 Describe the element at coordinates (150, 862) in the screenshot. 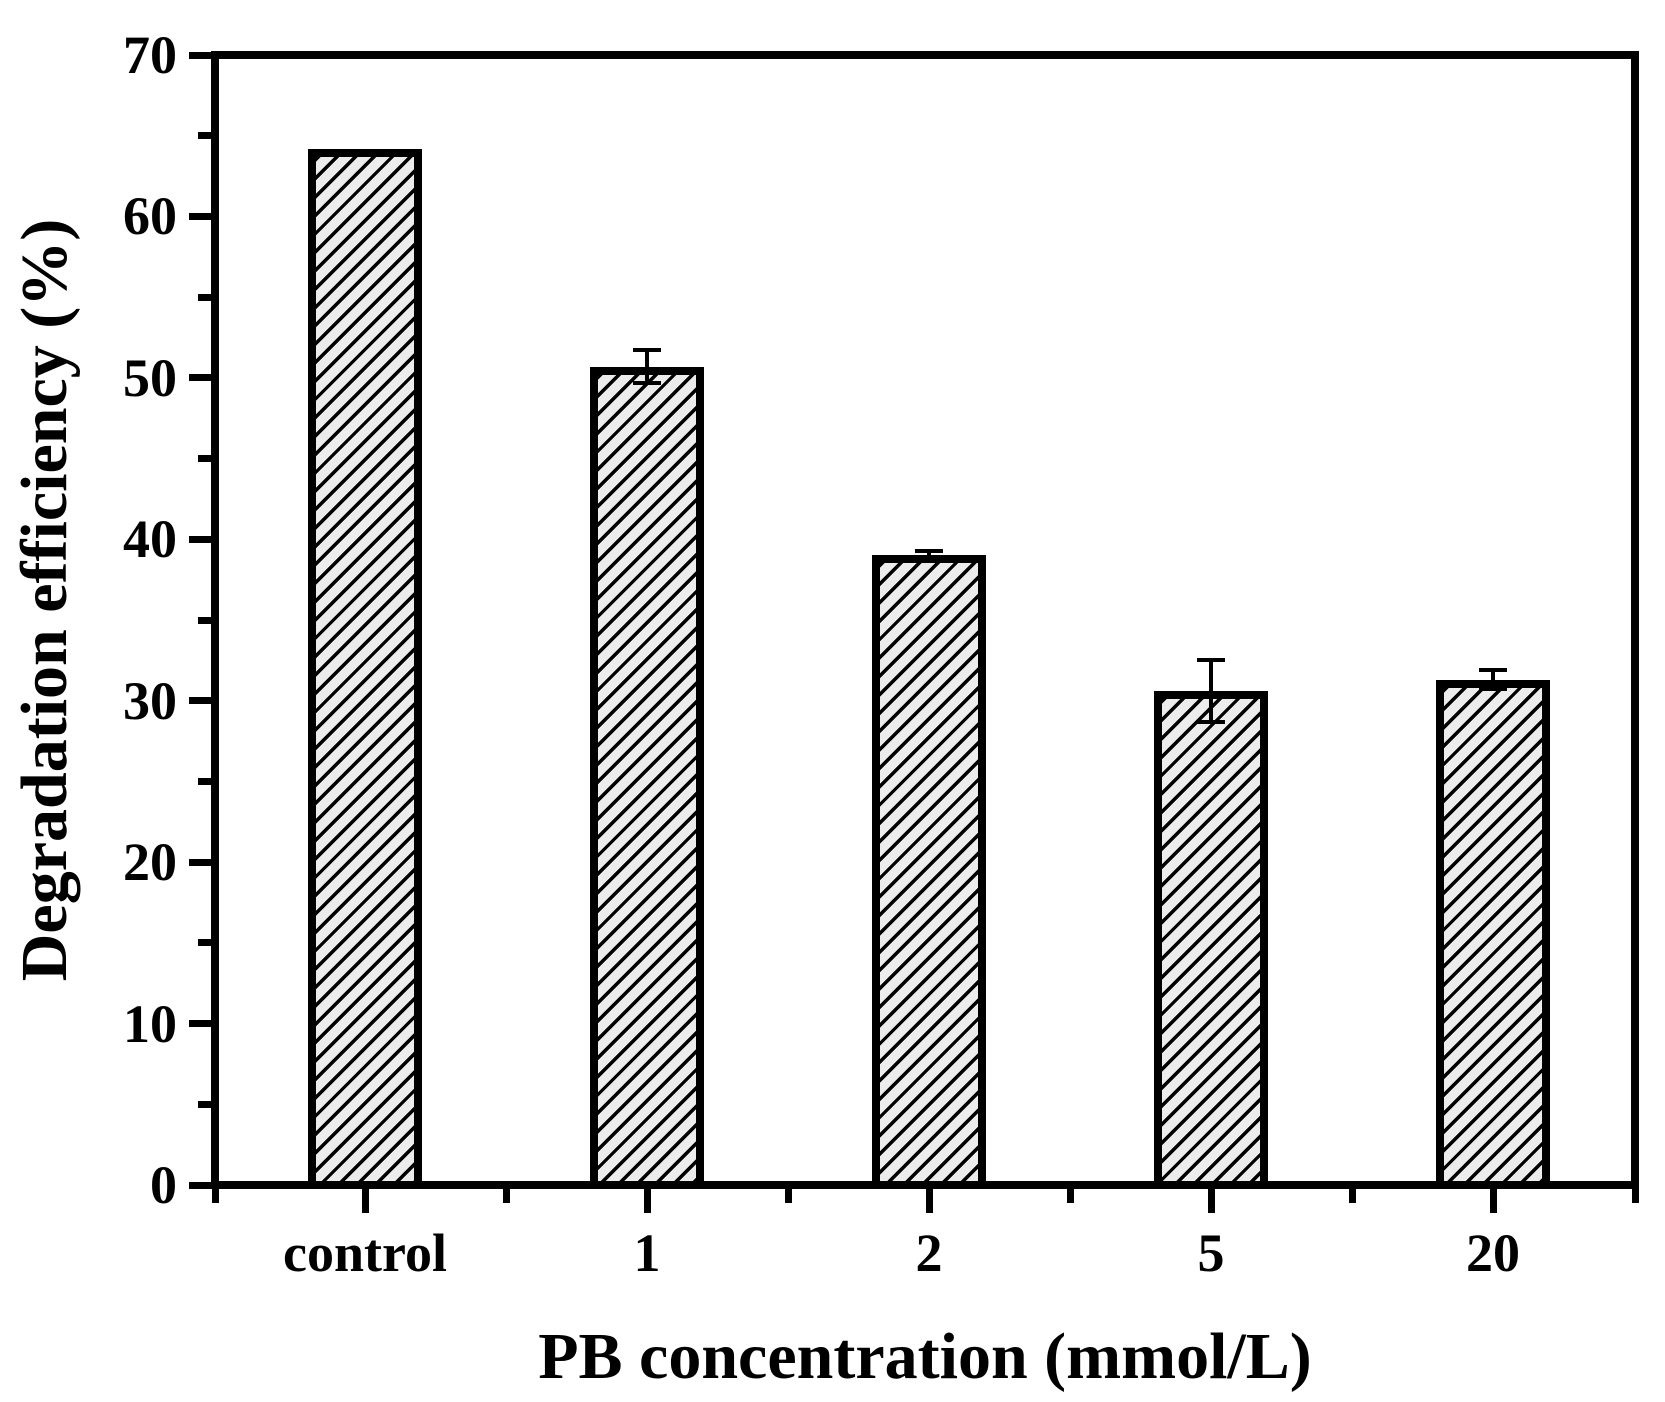

I see `y-tick-label: 20` at that location.